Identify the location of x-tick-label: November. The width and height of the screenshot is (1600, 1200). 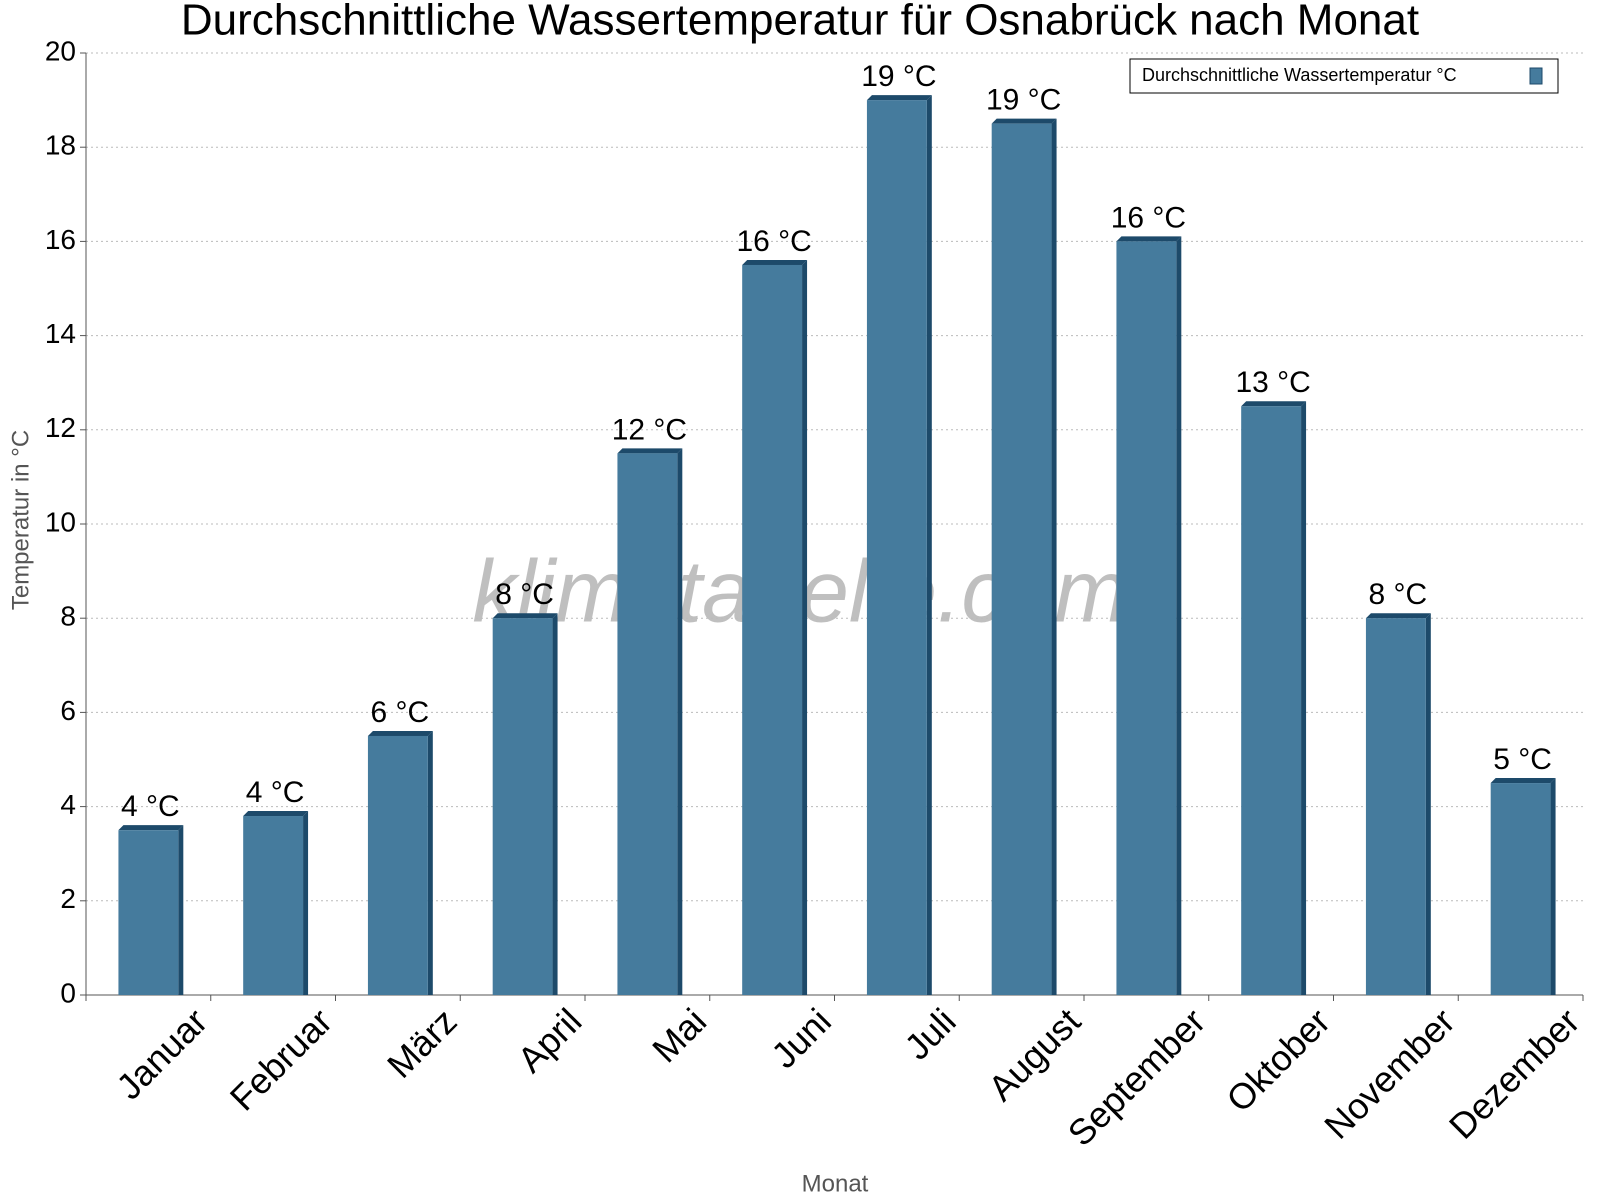
(1389, 1073).